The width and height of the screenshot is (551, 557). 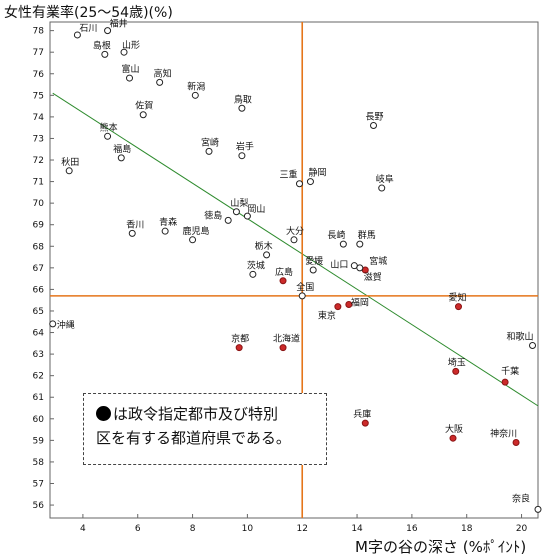 I want to click on point-label: 福井, so click(x=119, y=24).